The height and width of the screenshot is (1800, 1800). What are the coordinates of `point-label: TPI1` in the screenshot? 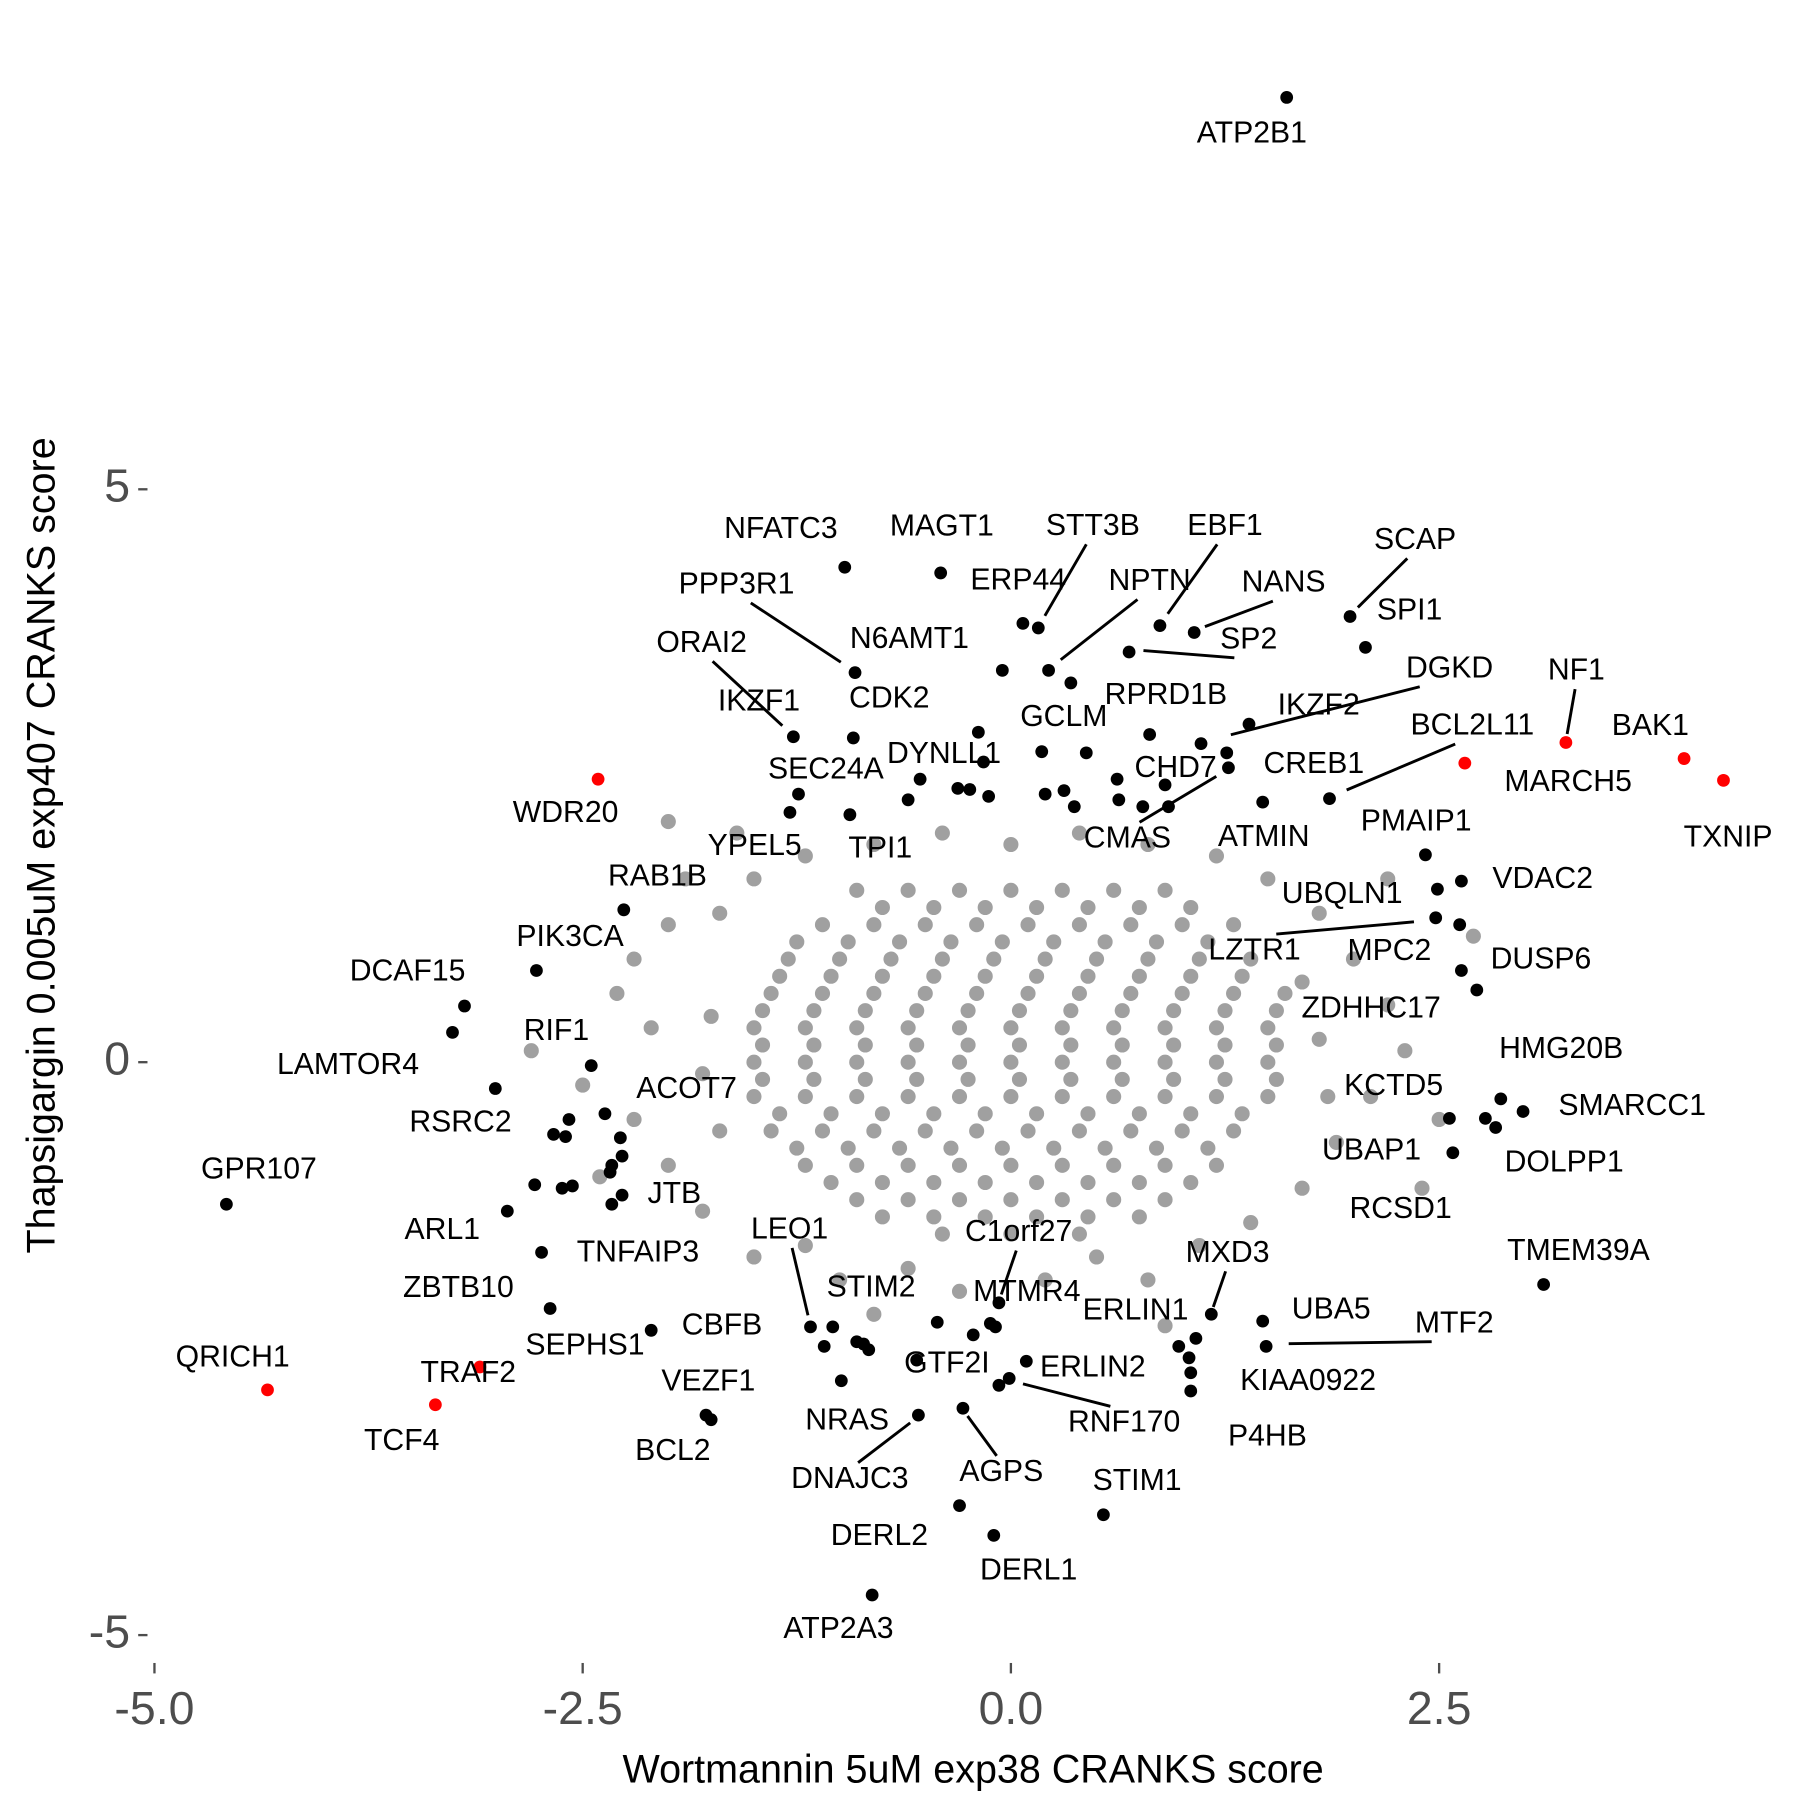 It's located at (880, 848).